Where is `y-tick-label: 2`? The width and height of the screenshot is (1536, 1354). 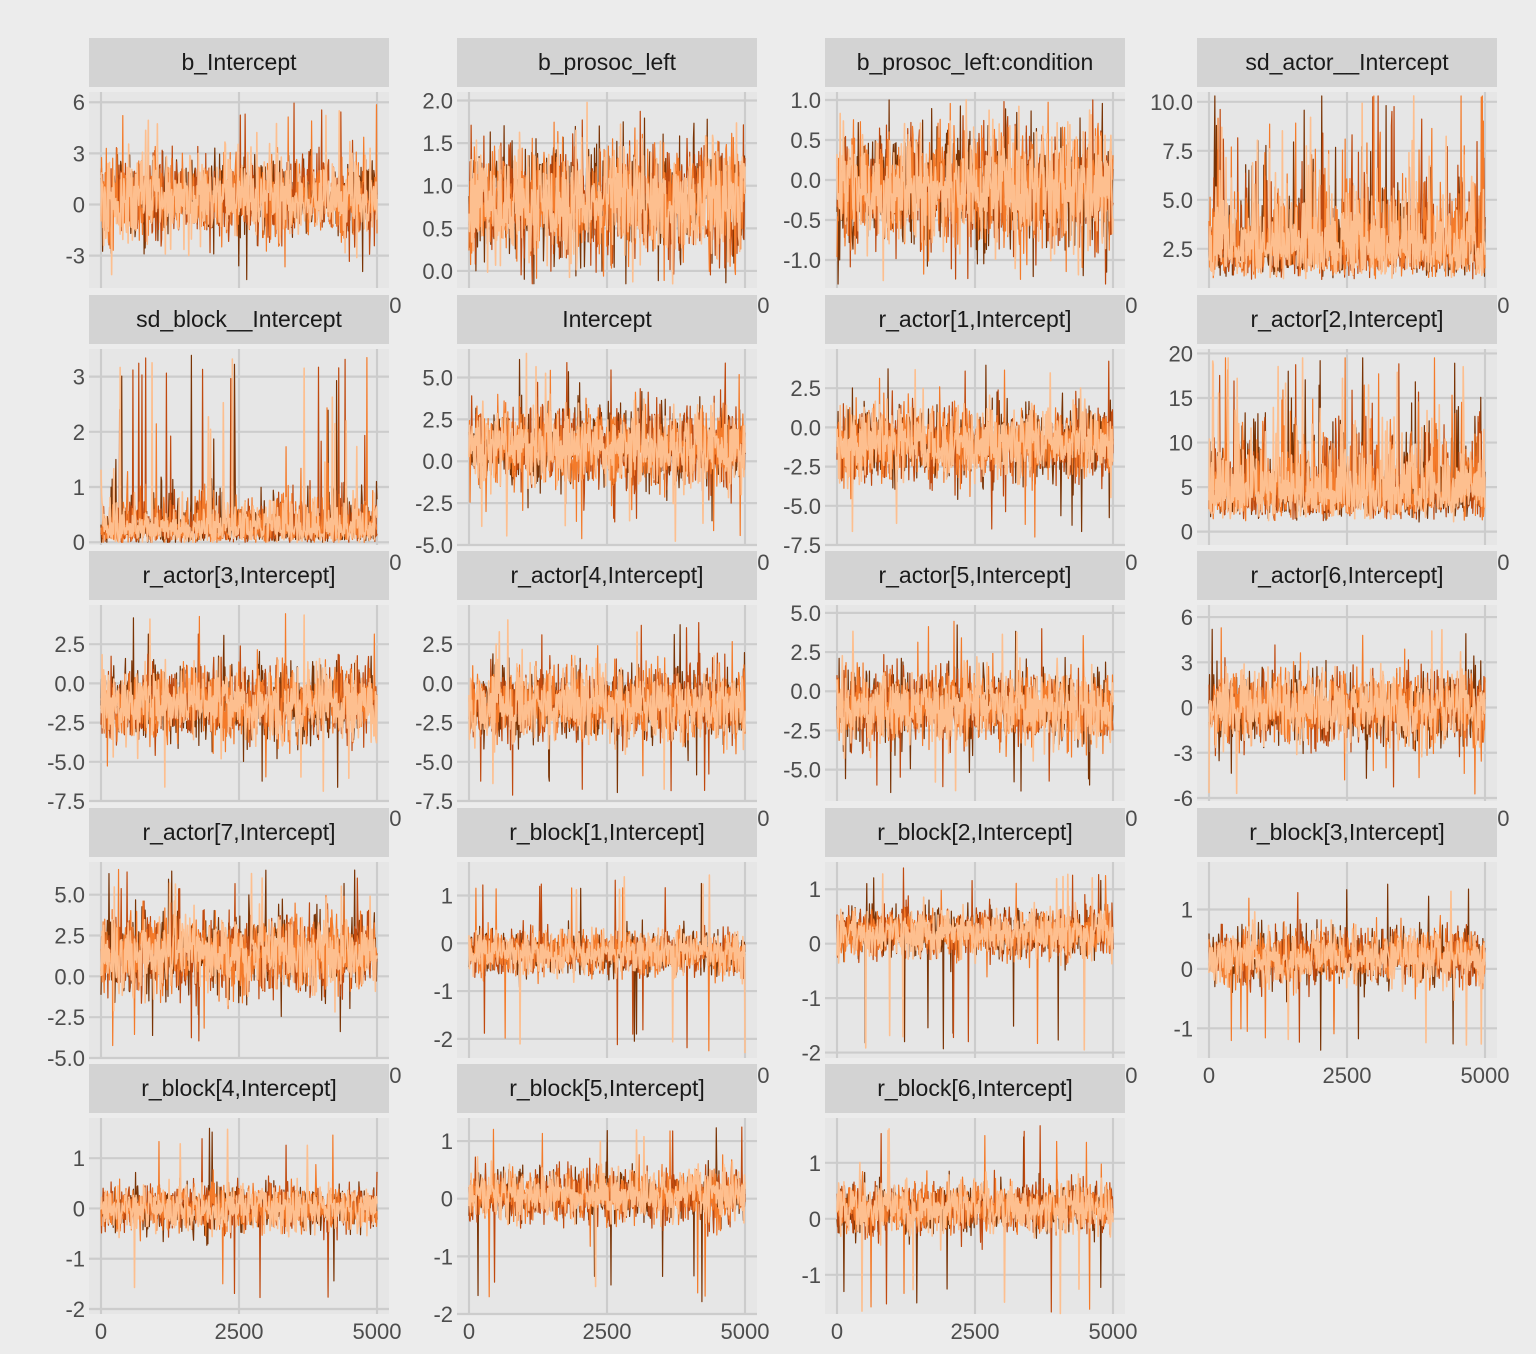
y-tick-label: 2 is located at coordinates (79, 432).